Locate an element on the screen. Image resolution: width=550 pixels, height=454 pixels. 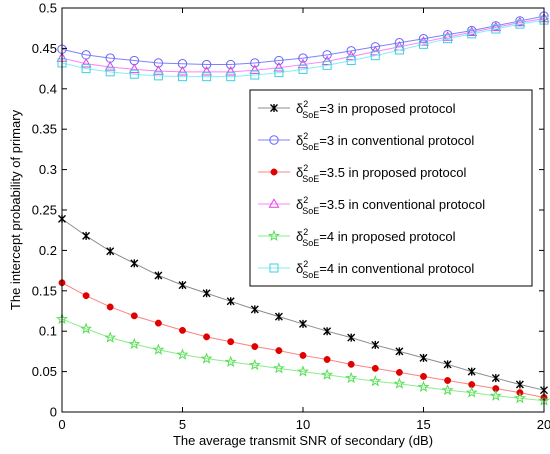
legend-label: δ2 SoE=4 in conventional protocol is located at coordinates (385, 269).